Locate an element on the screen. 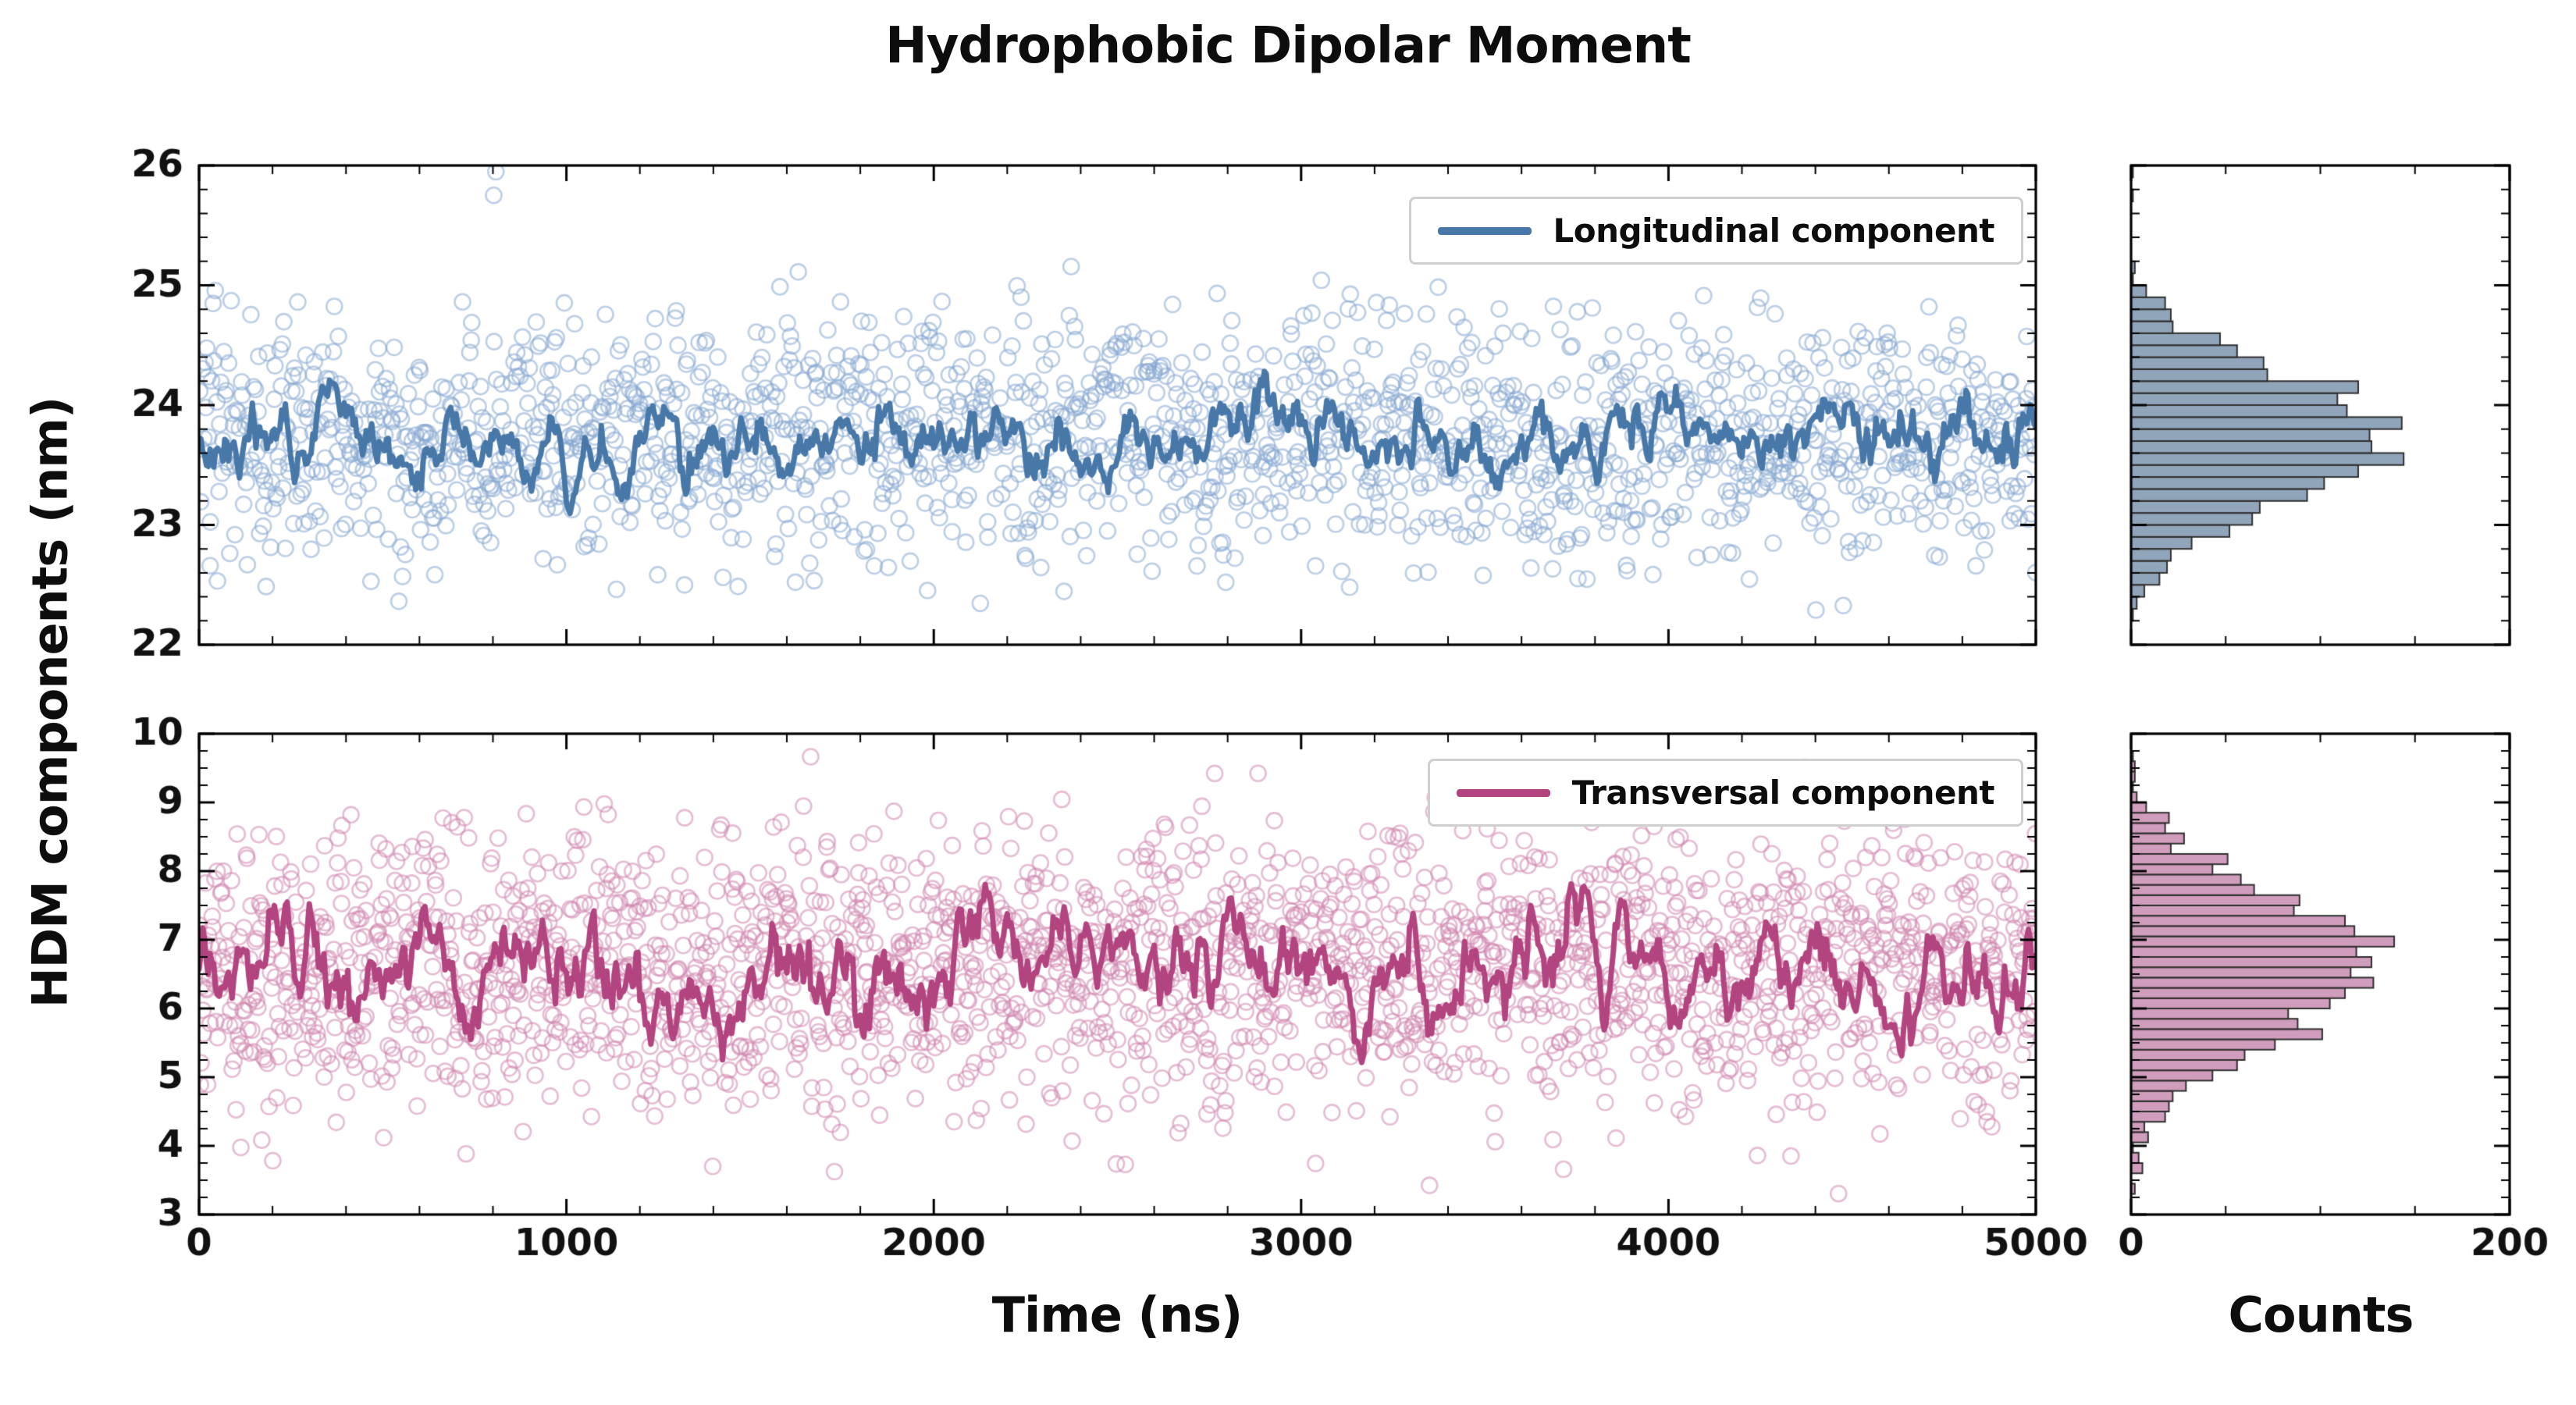 The width and height of the screenshot is (2576, 1405). legend-line-swatch-longitudinal is located at coordinates (1484, 231).